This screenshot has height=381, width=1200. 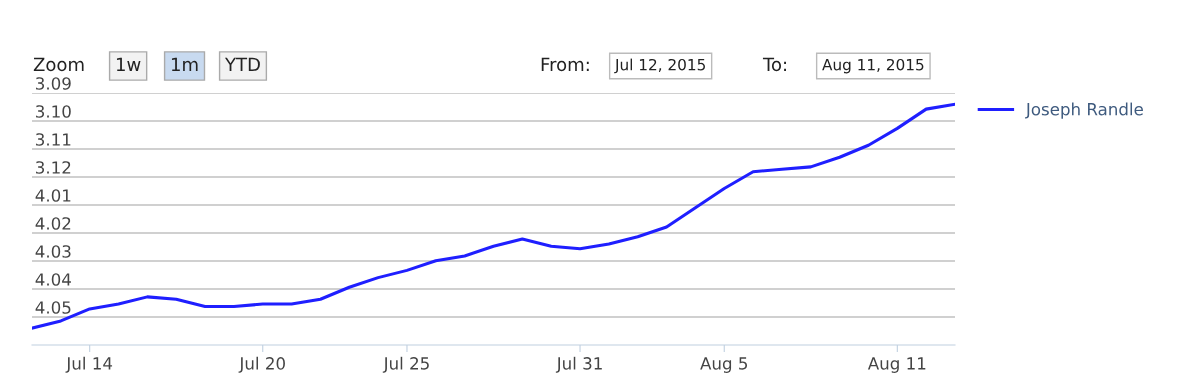 I want to click on annotation: 4.02, so click(x=53, y=223).